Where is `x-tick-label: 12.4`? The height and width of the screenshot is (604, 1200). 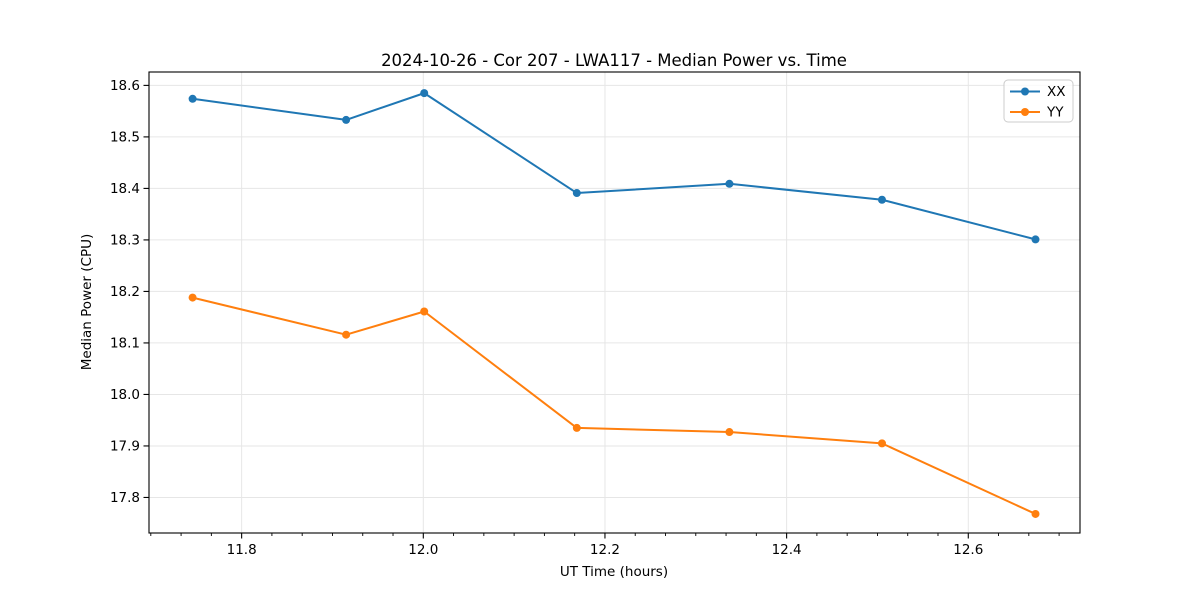 x-tick-label: 12.4 is located at coordinates (787, 550).